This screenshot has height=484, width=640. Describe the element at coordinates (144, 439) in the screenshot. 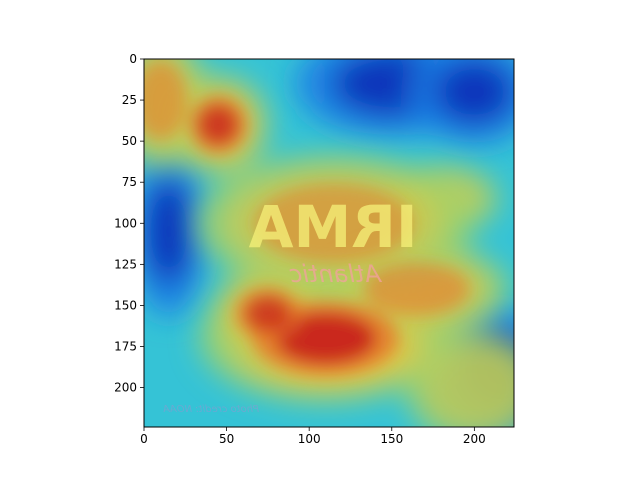

I see `x-tick-label: 0` at that location.